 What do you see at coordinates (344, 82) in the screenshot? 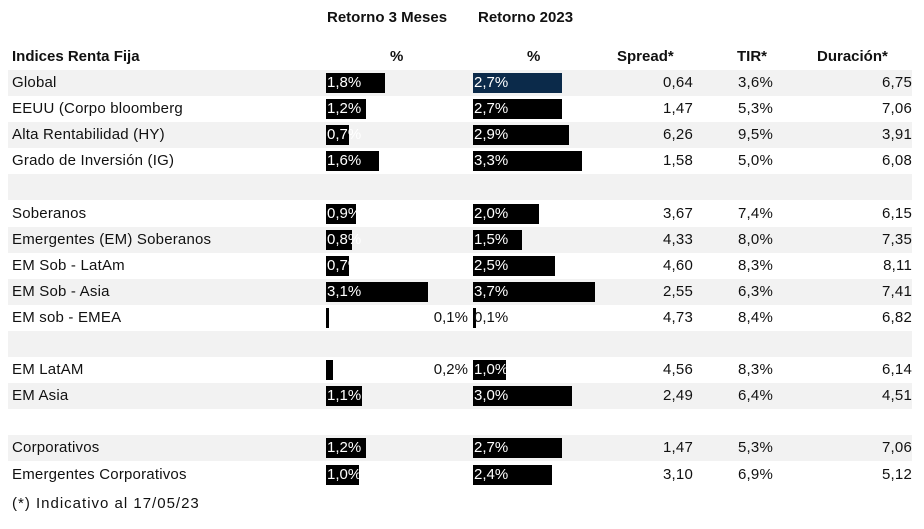
I see `return-3m-label: 1,8%` at bounding box center [344, 82].